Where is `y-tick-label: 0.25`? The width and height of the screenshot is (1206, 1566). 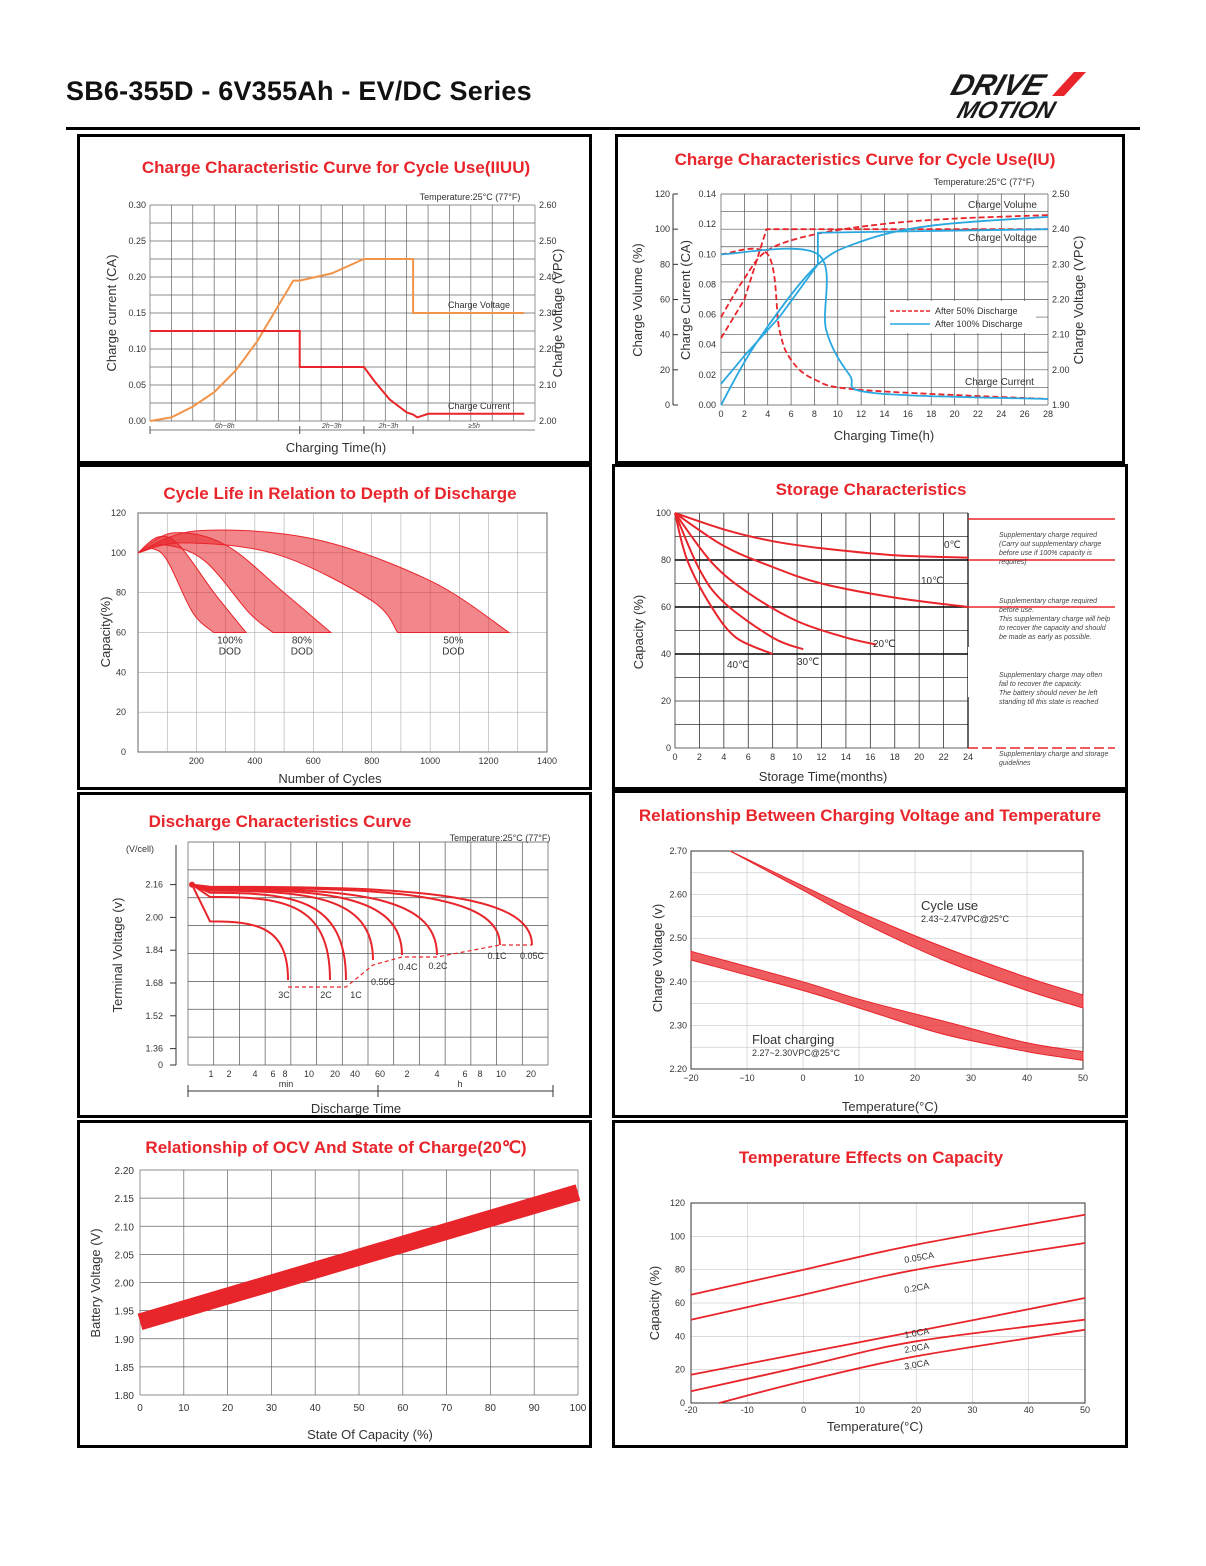 y-tick-label: 0.25 is located at coordinates (137, 241).